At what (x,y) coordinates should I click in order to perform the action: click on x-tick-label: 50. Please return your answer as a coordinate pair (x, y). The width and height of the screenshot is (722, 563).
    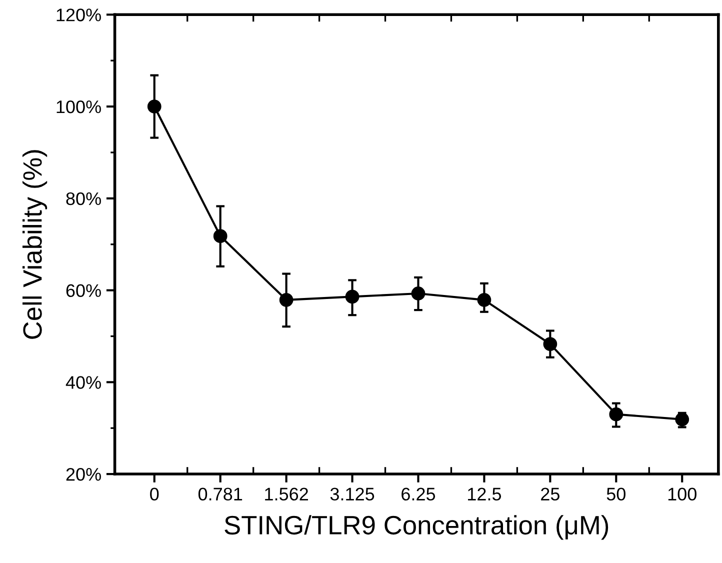
    Looking at the image, I should click on (616, 494).